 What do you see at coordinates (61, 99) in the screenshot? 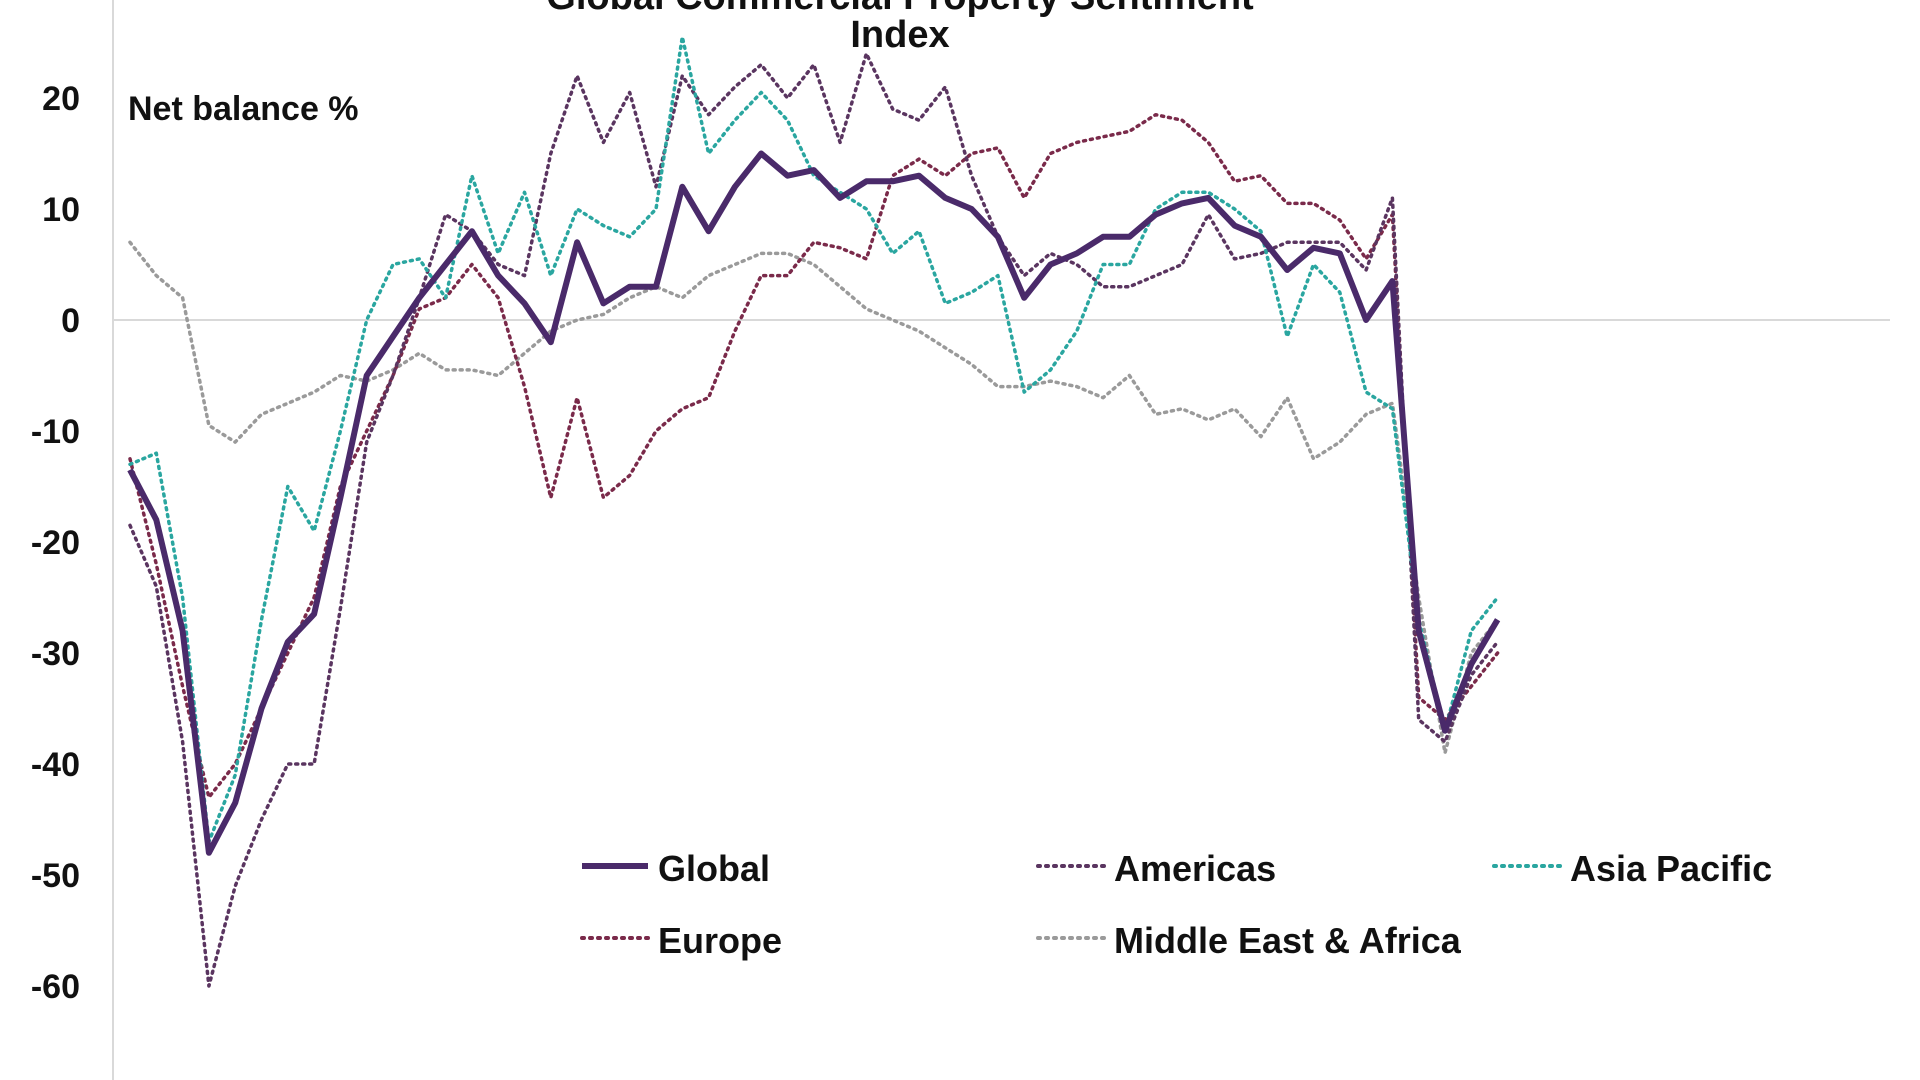
I see `y-tick-label: 20` at bounding box center [61, 99].